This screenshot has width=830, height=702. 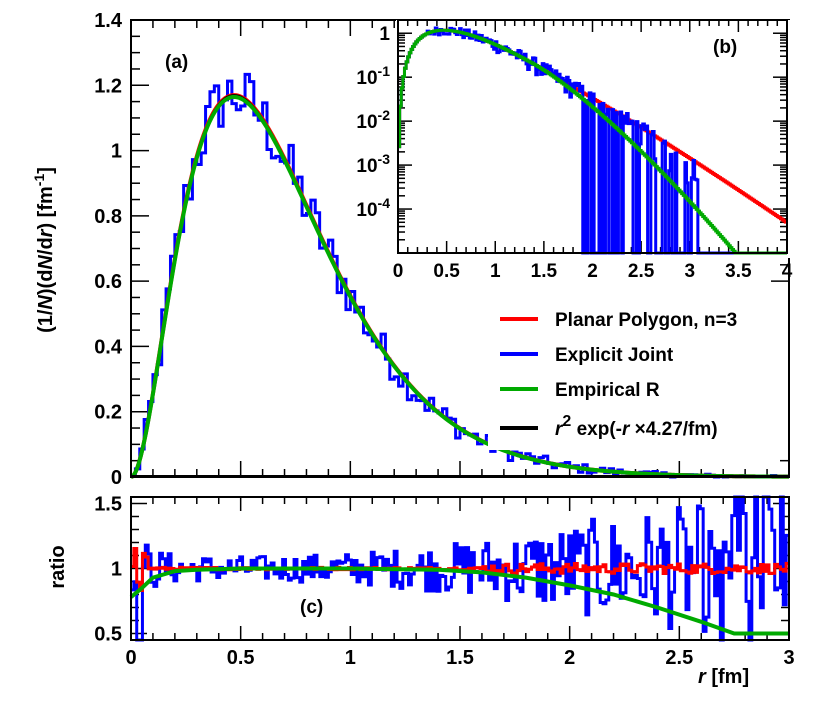 I want to click on ratio-empirical-r-series, so click(x=459, y=601).